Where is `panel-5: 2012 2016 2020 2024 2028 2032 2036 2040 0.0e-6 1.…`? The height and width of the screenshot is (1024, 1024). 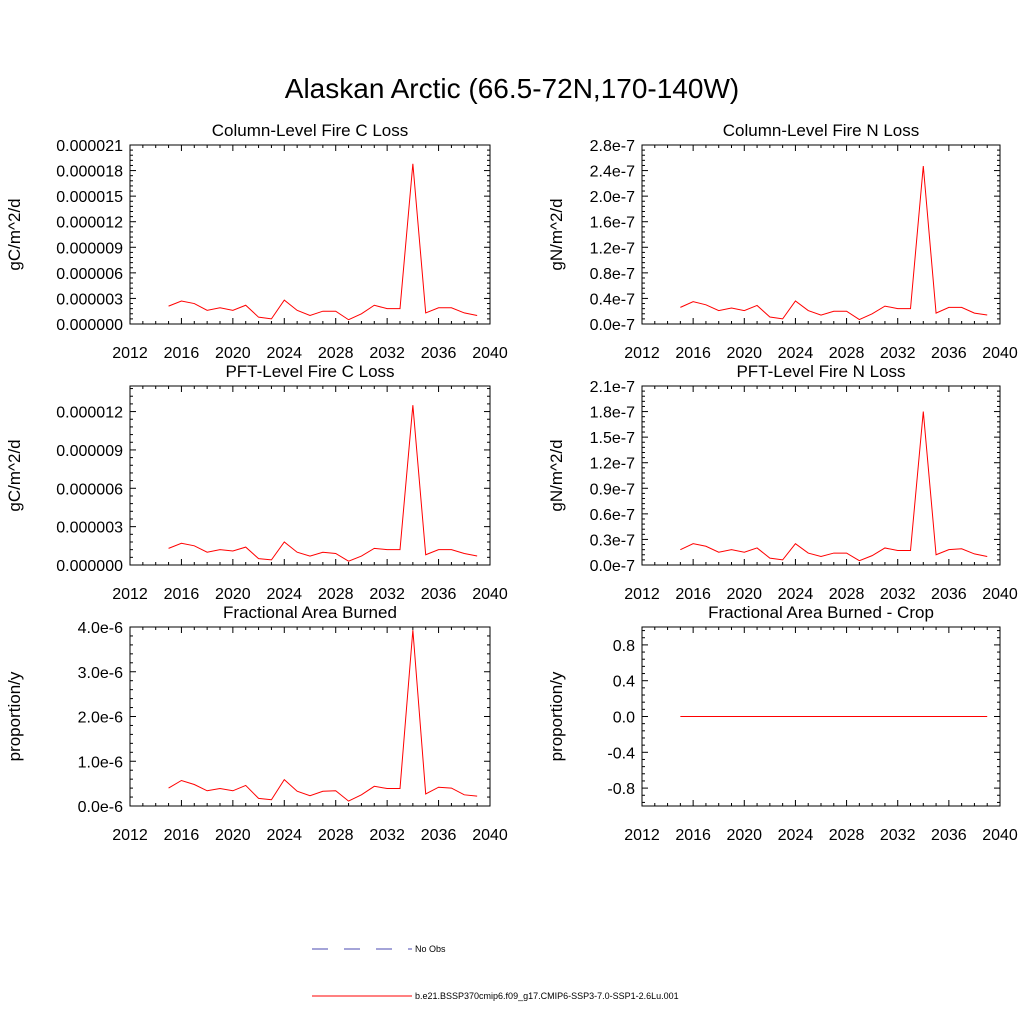
panel-5: 2012 2016 2020 2024 2028 2032 2036 2040 0.0e-6 1.… is located at coordinates (256, 723).